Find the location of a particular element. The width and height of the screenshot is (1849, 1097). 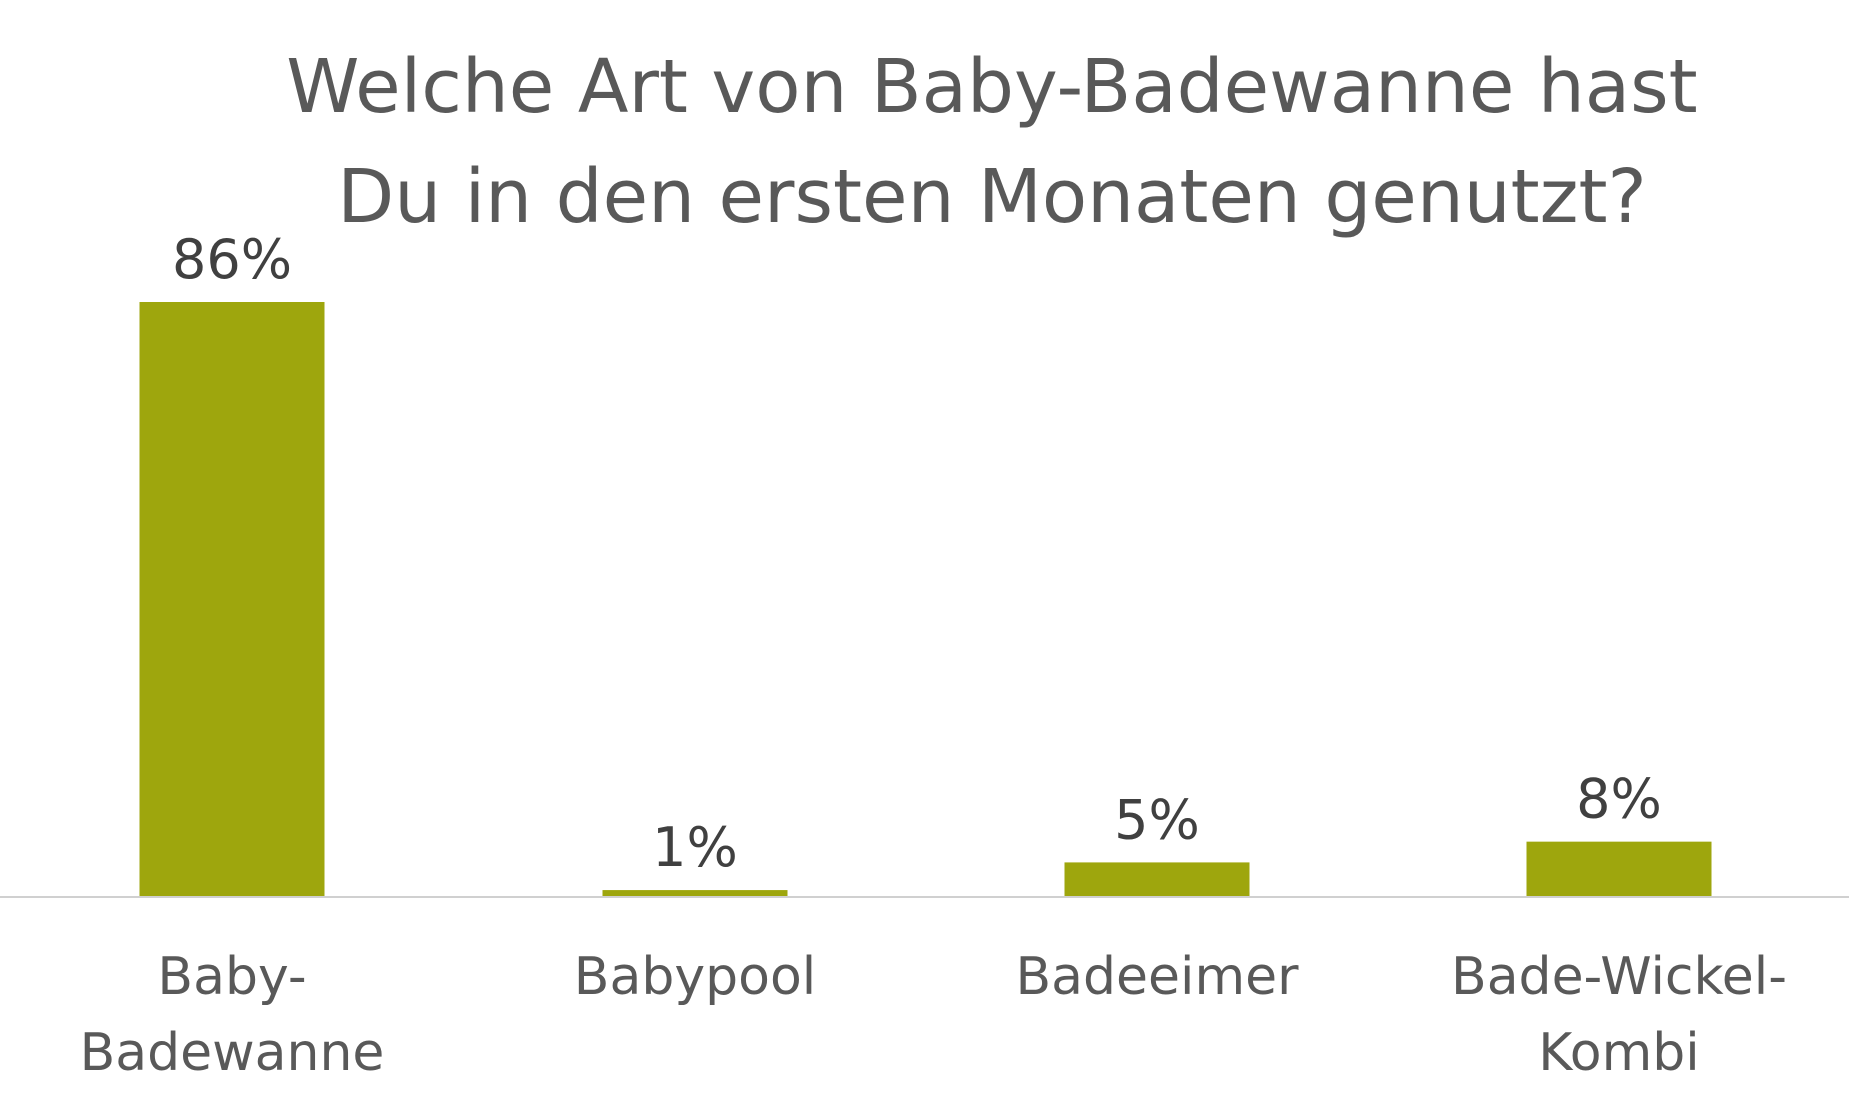

value-label: 8% is located at coordinates (1619, 799).